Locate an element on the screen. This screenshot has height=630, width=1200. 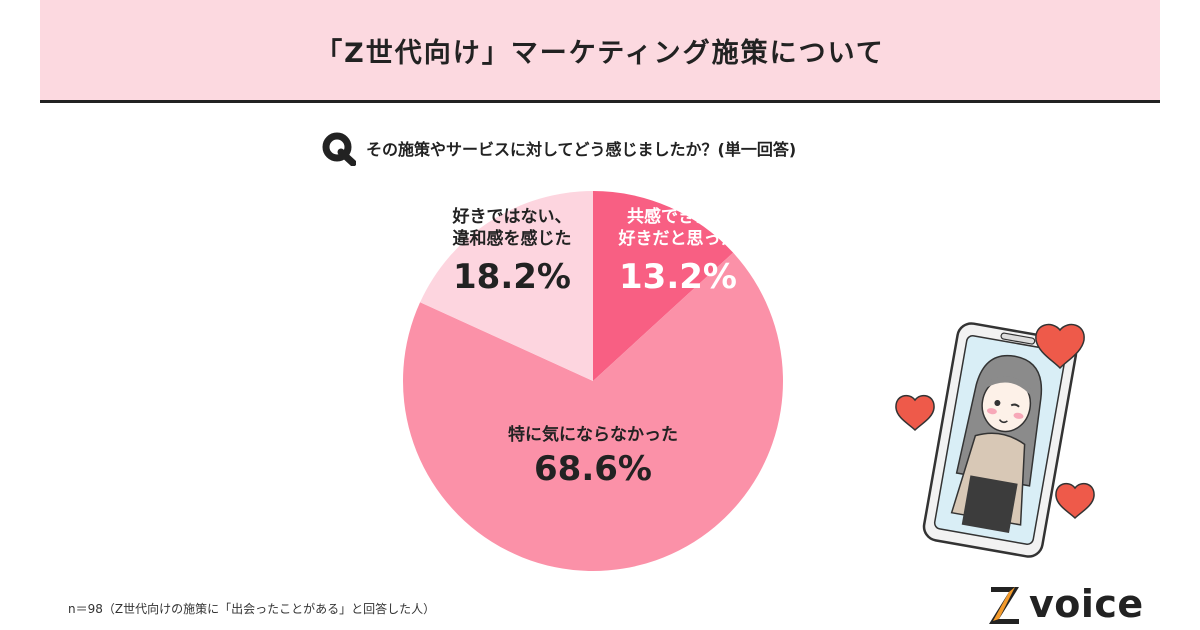
footnote: n＝98（Z世代向けの施策に「出会ったことがある」と回答した人） is located at coordinates (252, 609).